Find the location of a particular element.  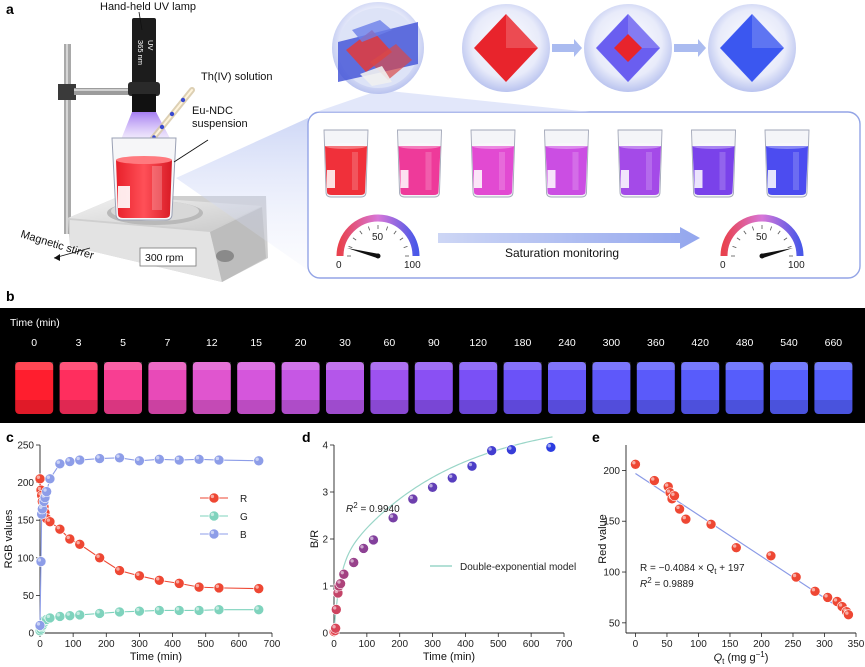

red-value-point-body is located at coordinates (654, 480).